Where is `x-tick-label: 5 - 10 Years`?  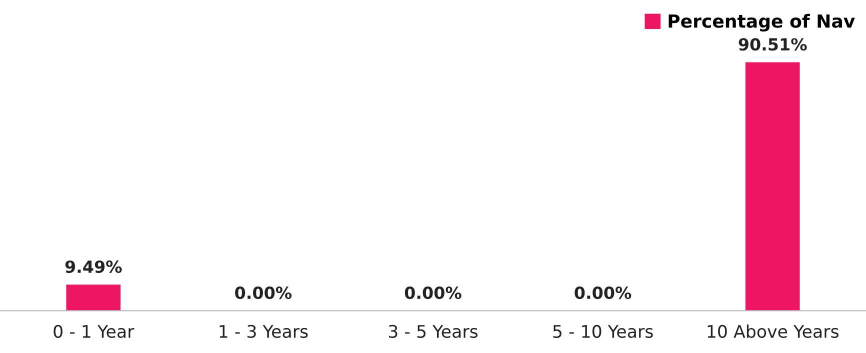 x-tick-label: 5 - 10 Years is located at coordinates (603, 331).